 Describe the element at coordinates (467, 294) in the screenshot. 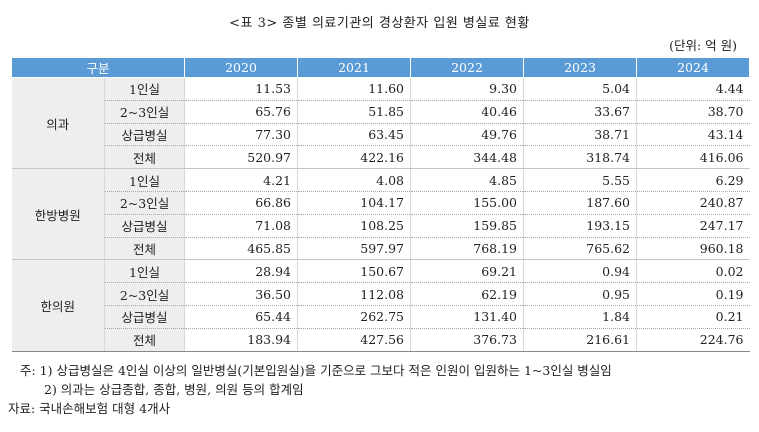

I see `value-cell: 62.19` at that location.